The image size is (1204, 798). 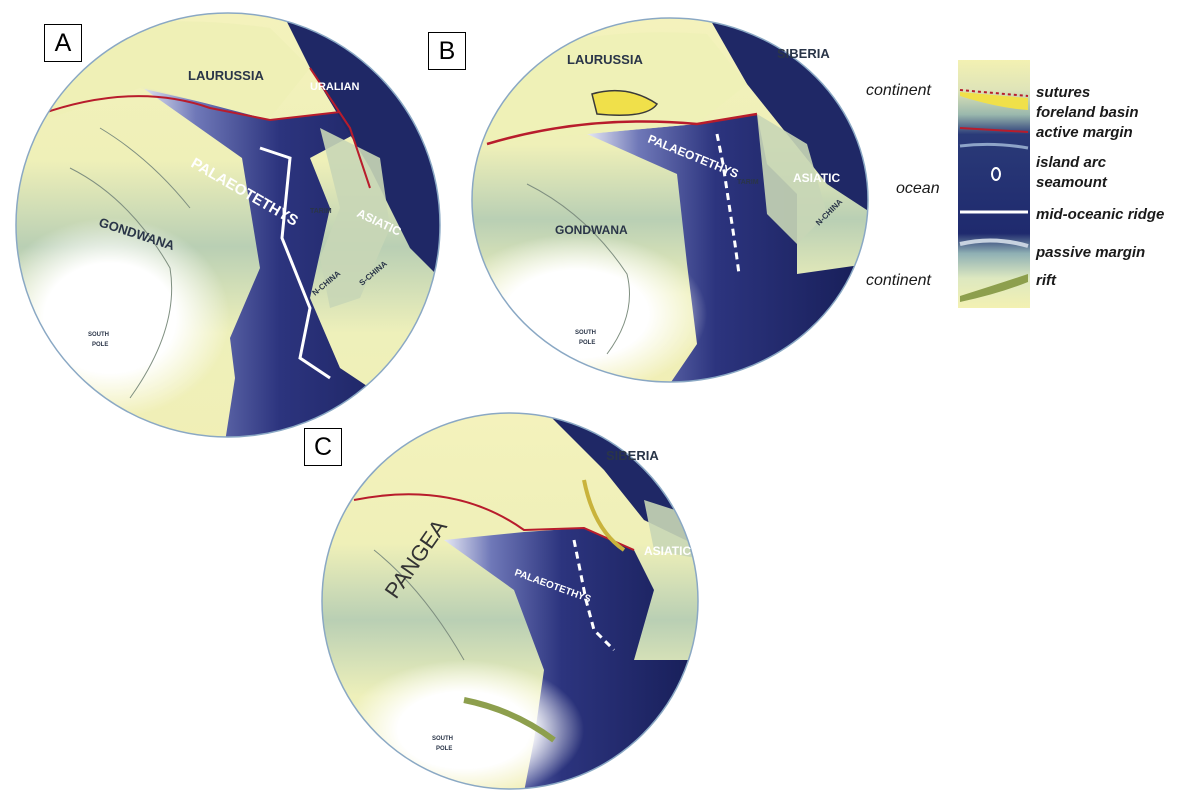 I want to click on label-tarim-a: TARIM, so click(x=321, y=211).